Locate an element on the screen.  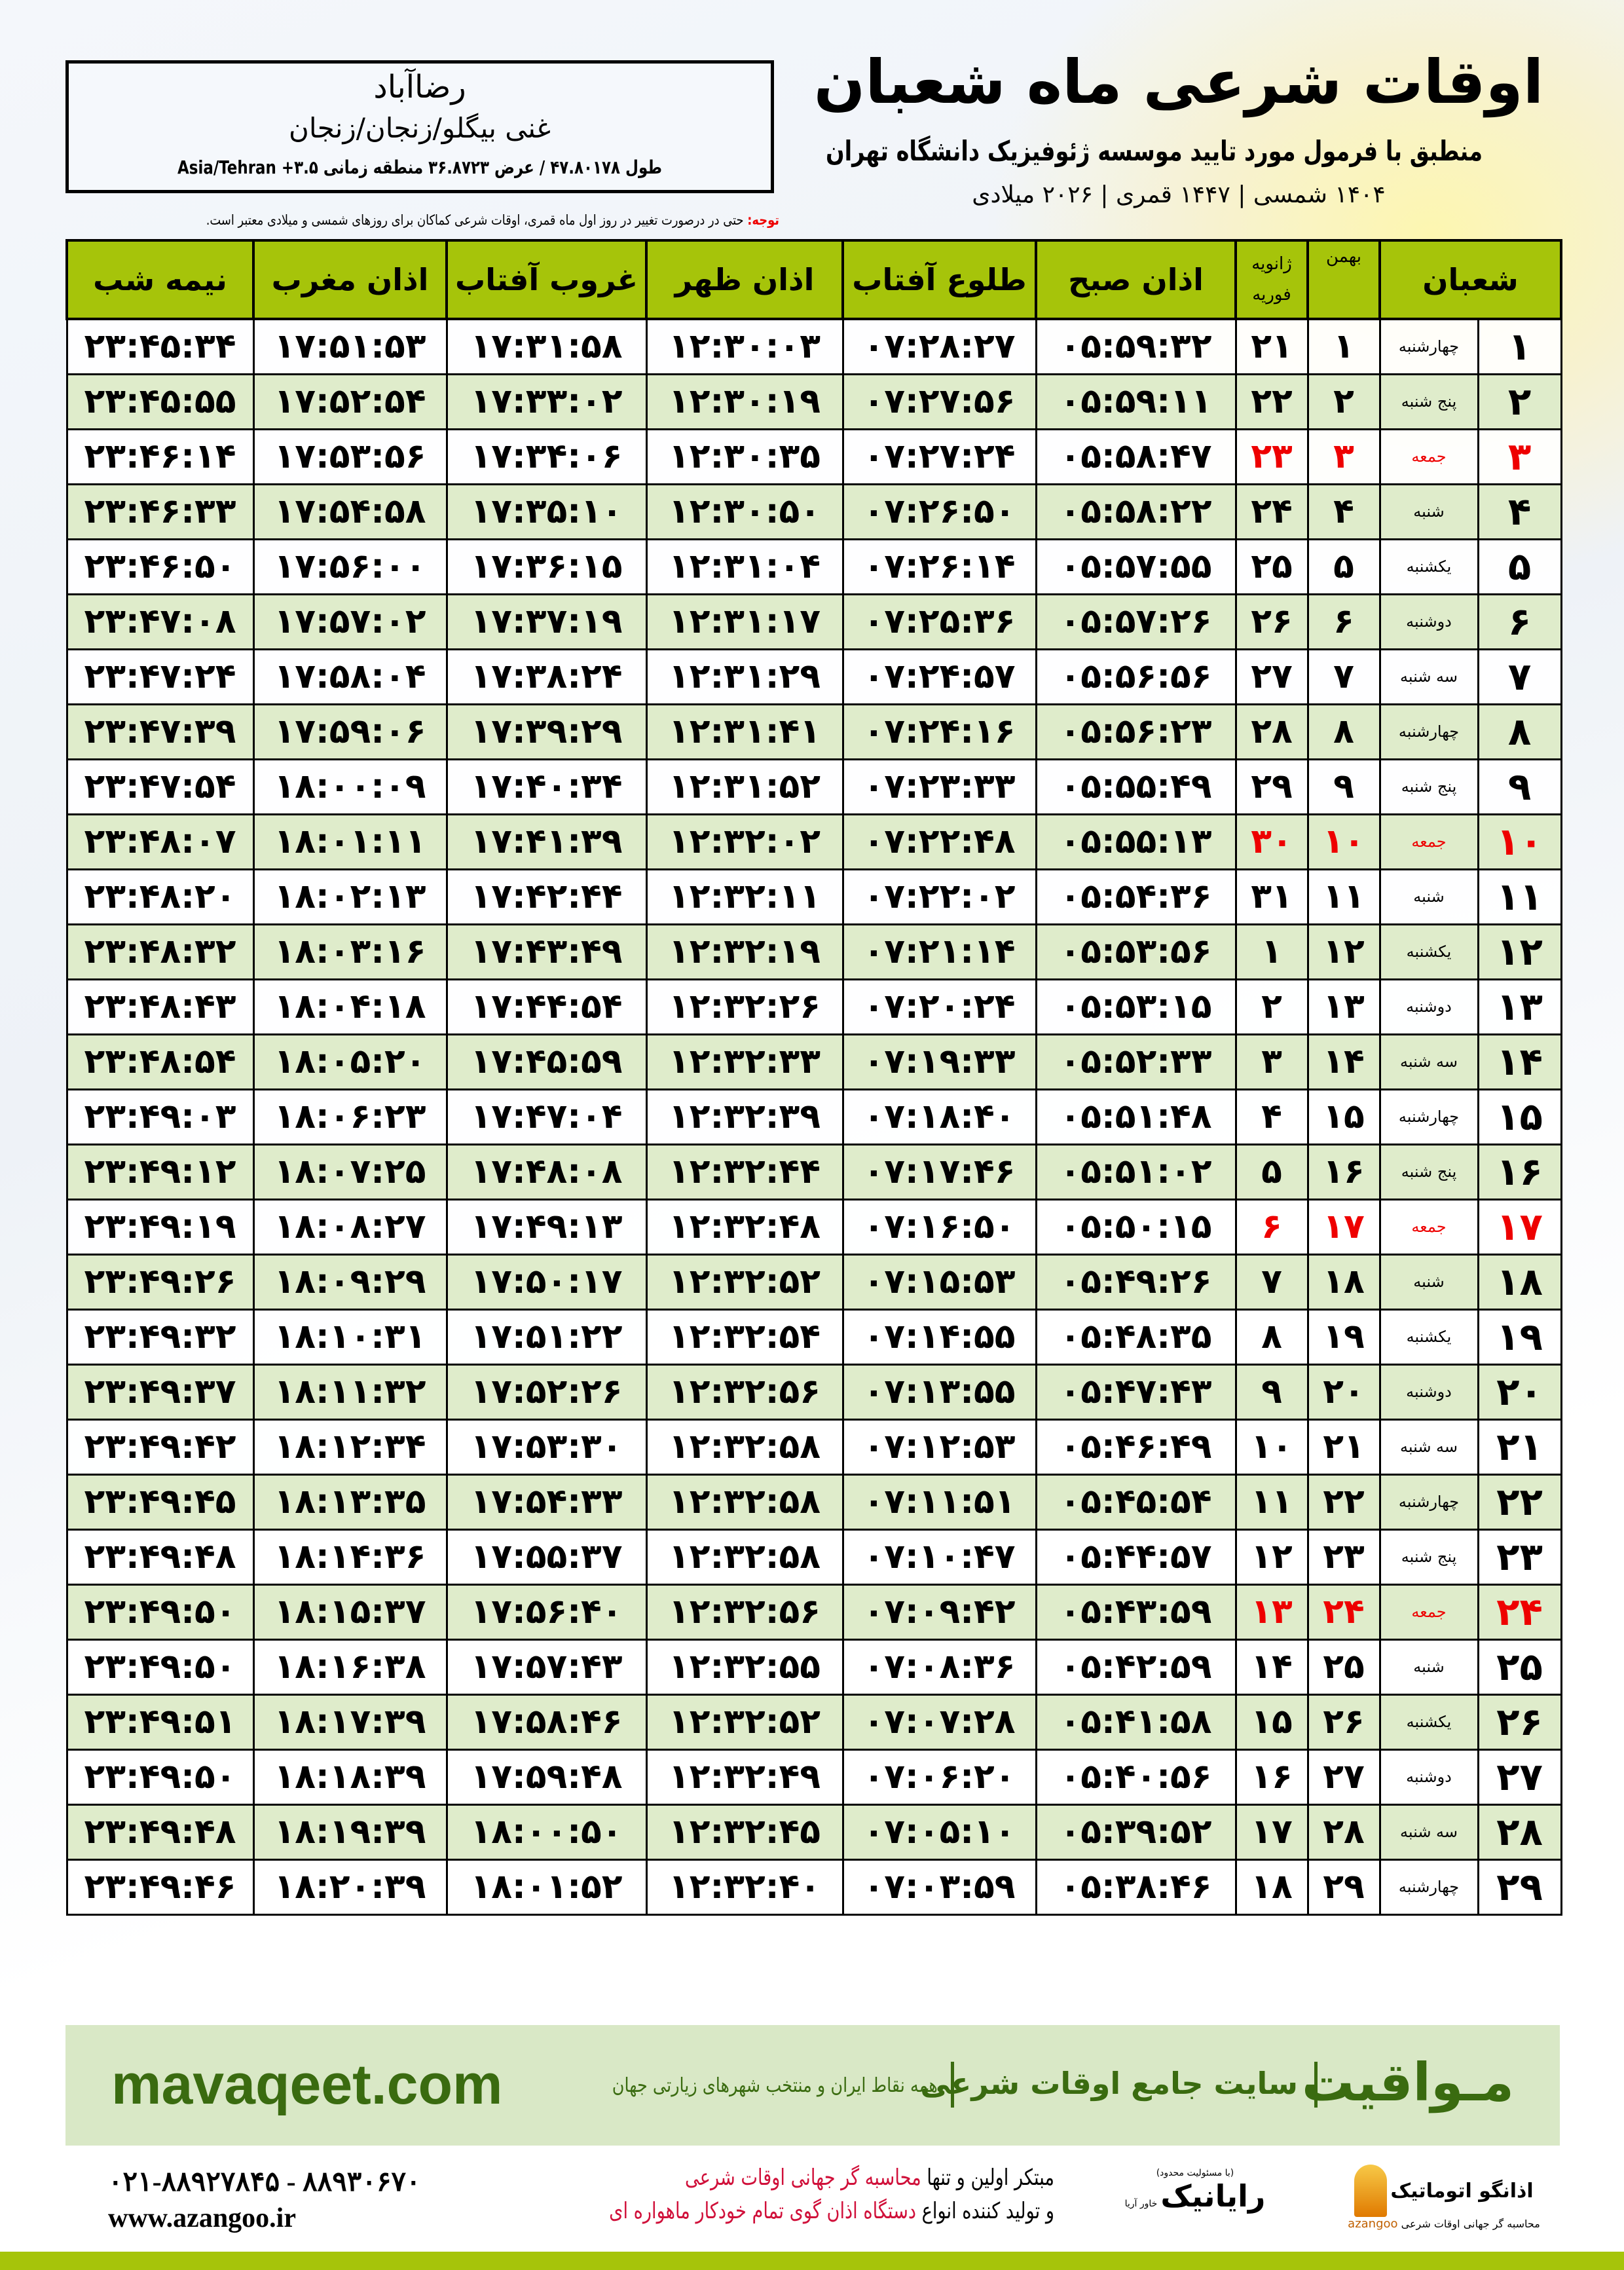
maghrib-time: ۱۸:۱۲:۳۴ is located at coordinates (350, 1447).